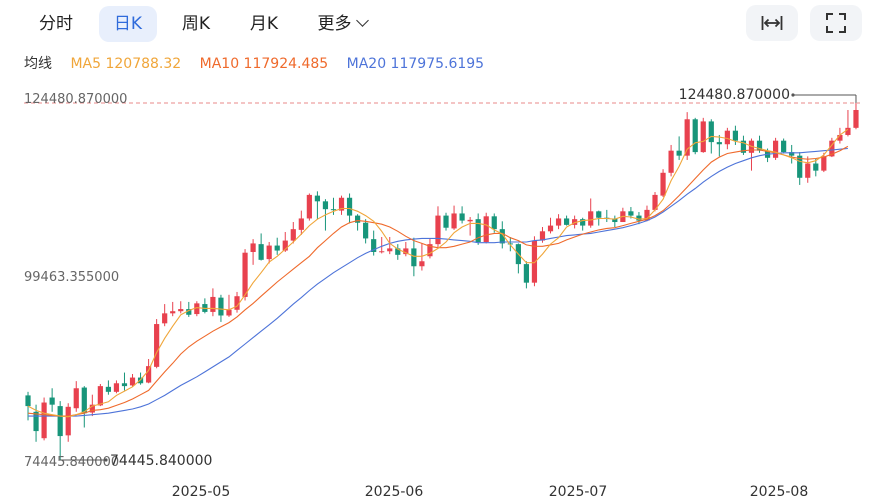  What do you see at coordinates (734, 95) in the screenshot?
I see `high-price-label: 124480.870000` at bounding box center [734, 95].